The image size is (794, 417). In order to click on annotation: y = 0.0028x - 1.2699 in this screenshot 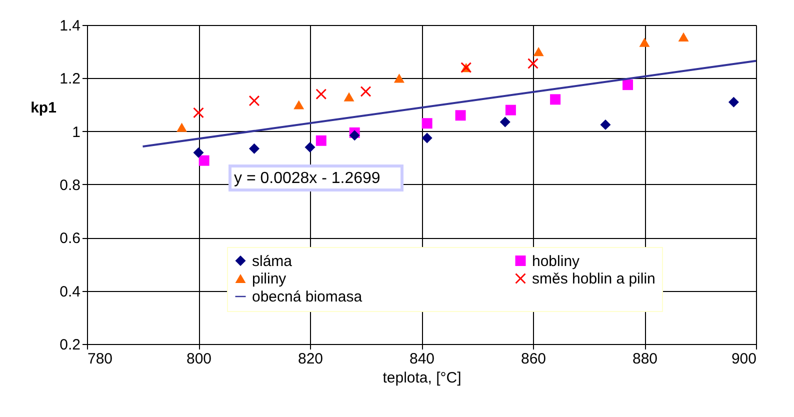, I will do `click(307, 178)`.